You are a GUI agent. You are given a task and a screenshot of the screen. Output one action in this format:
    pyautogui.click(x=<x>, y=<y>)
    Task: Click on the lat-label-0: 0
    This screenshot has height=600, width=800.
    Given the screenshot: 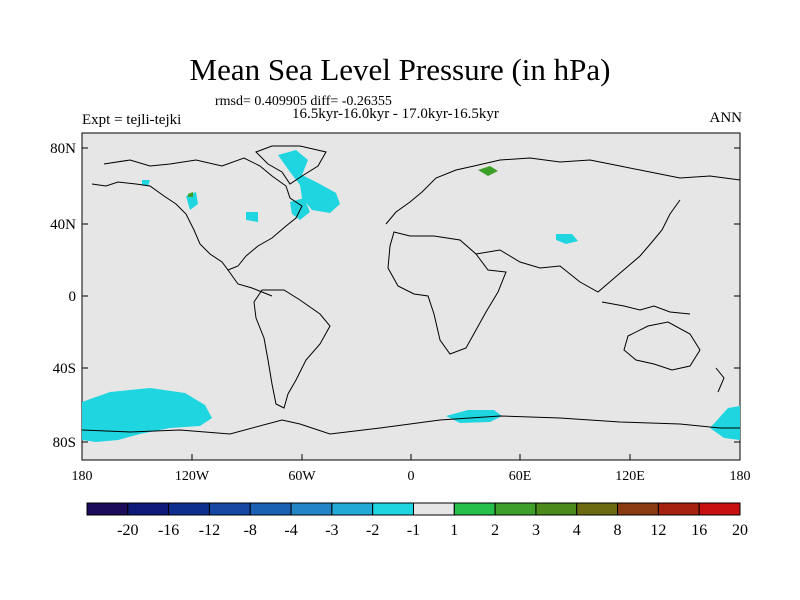 What is the action you would take?
    pyautogui.click(x=73, y=297)
    